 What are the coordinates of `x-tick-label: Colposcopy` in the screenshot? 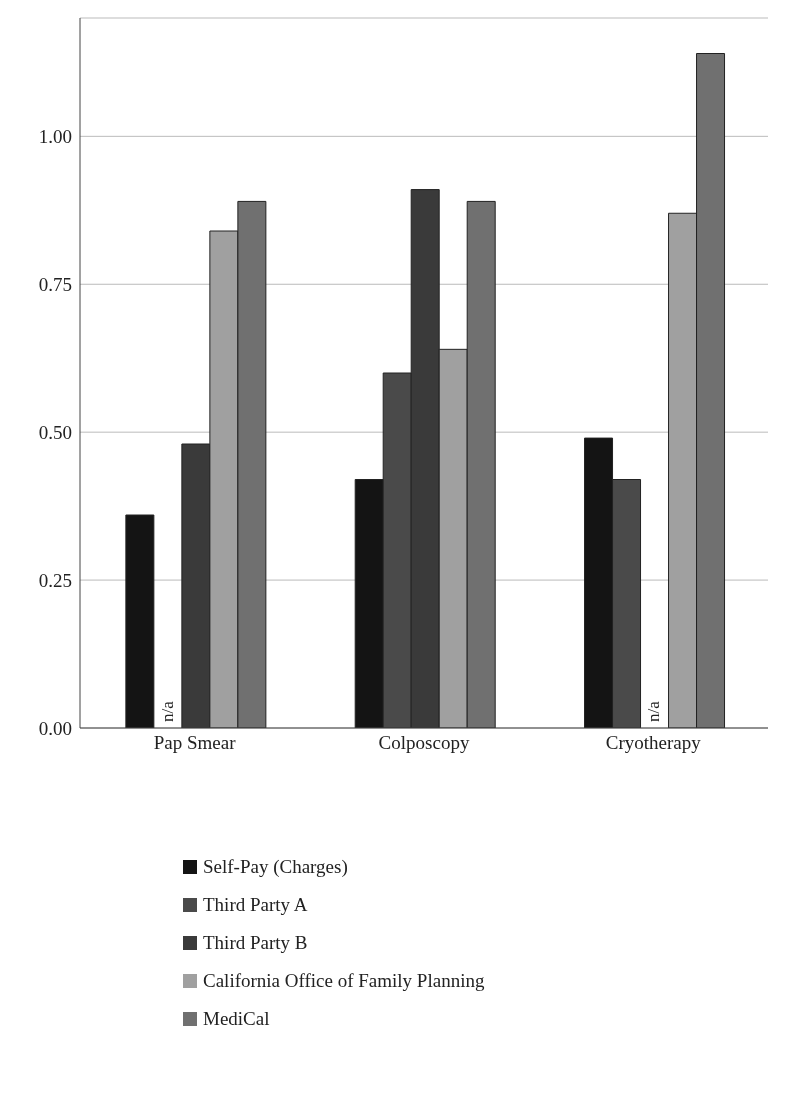 It's located at (424, 743).